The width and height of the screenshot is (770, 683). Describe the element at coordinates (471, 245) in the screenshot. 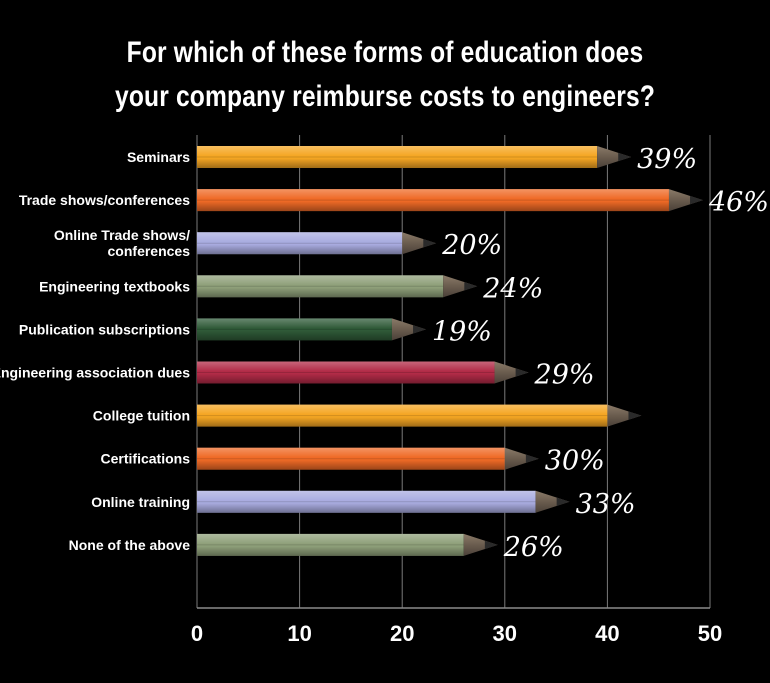

I see `data-label: 20%` at that location.